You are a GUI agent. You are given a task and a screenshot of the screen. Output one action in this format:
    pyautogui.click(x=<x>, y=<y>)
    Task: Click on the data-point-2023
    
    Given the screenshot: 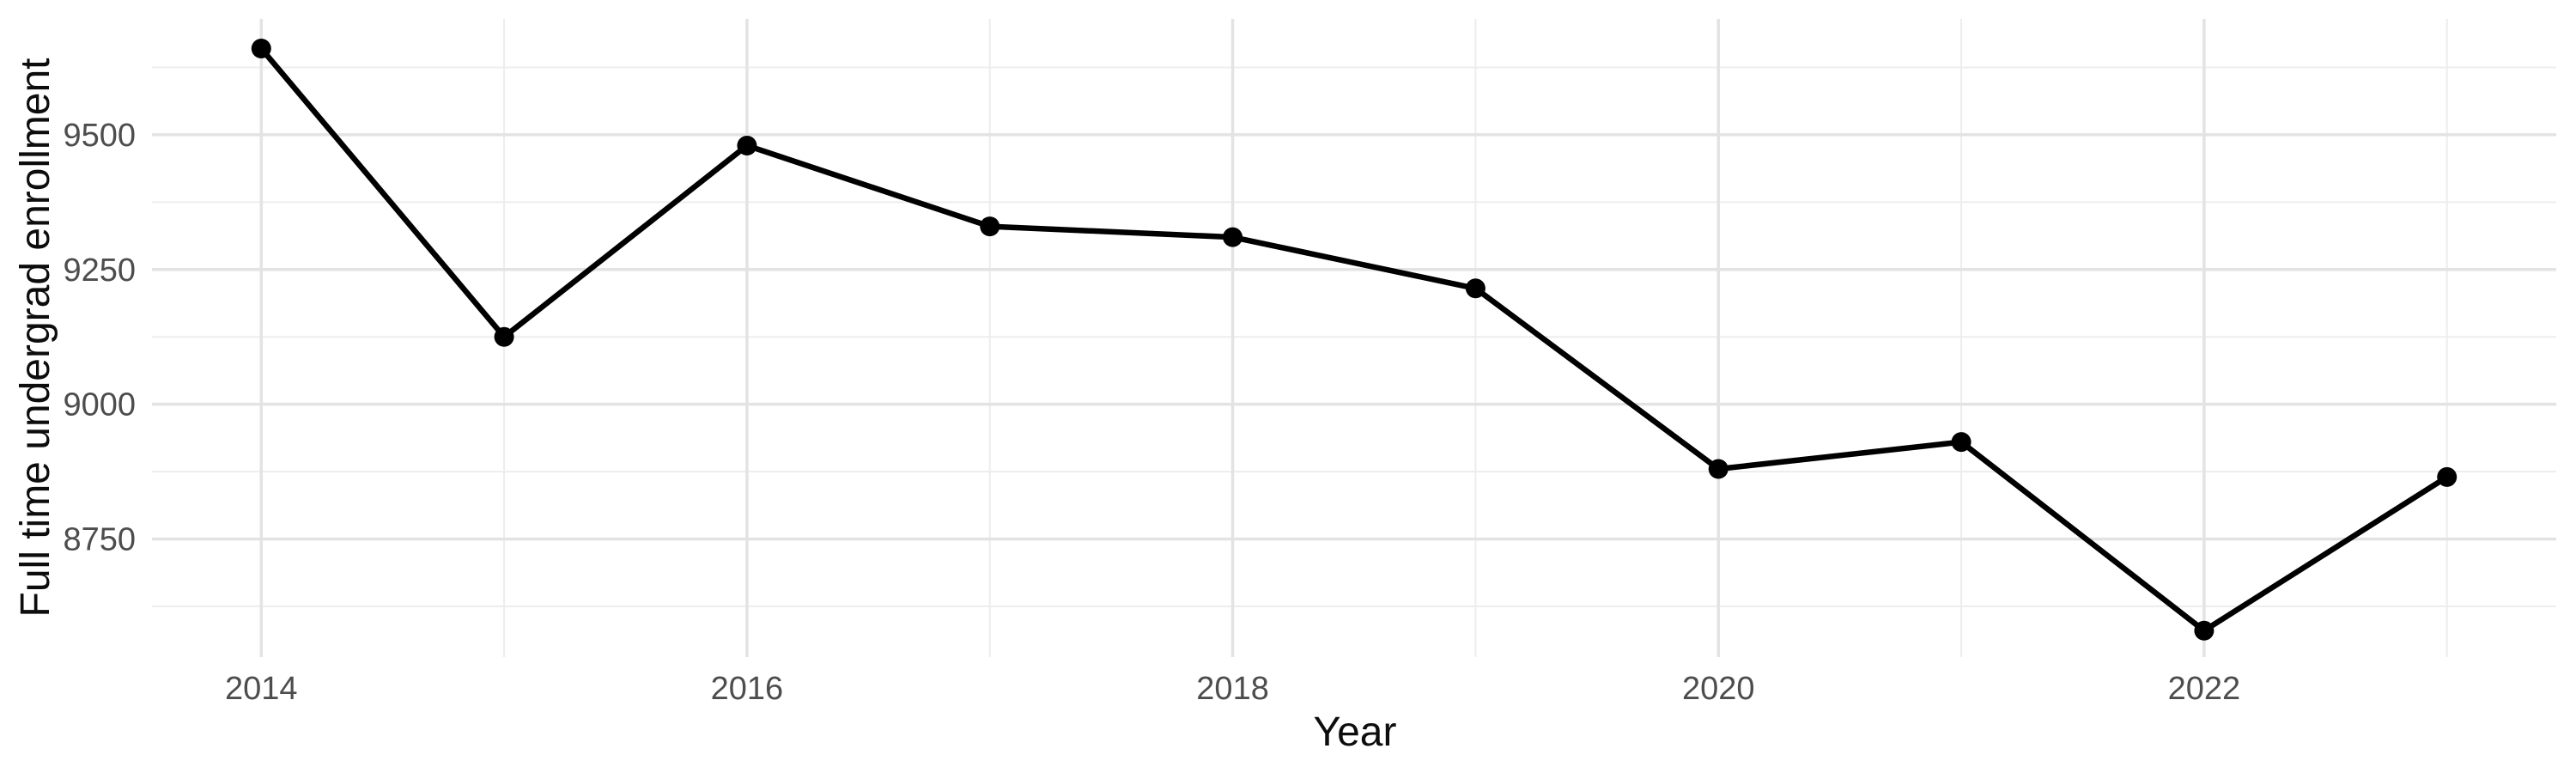 What is the action you would take?
    pyautogui.click(x=2448, y=476)
    